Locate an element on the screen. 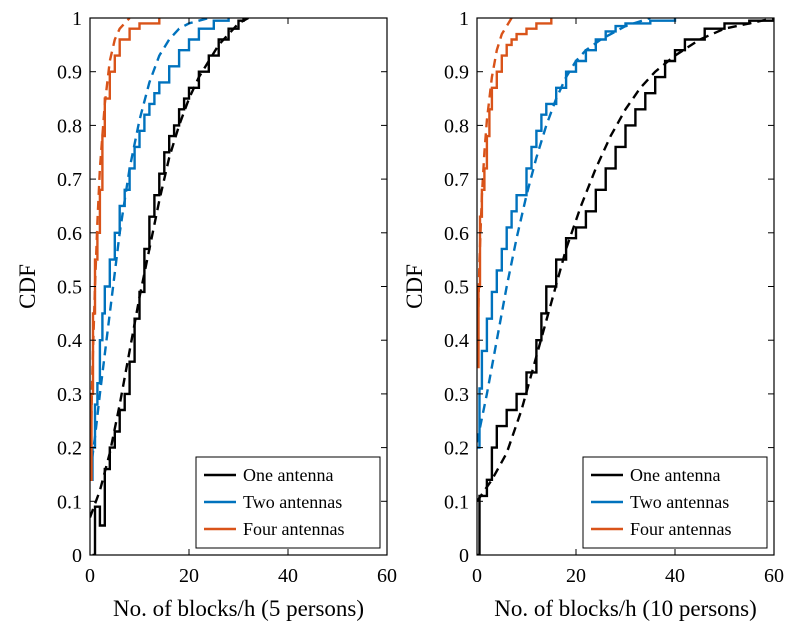 Image resolution: width=793 pixels, height=627 pixels. x-axis-label: No. of blocks/h (5 persons) is located at coordinates (238, 608).